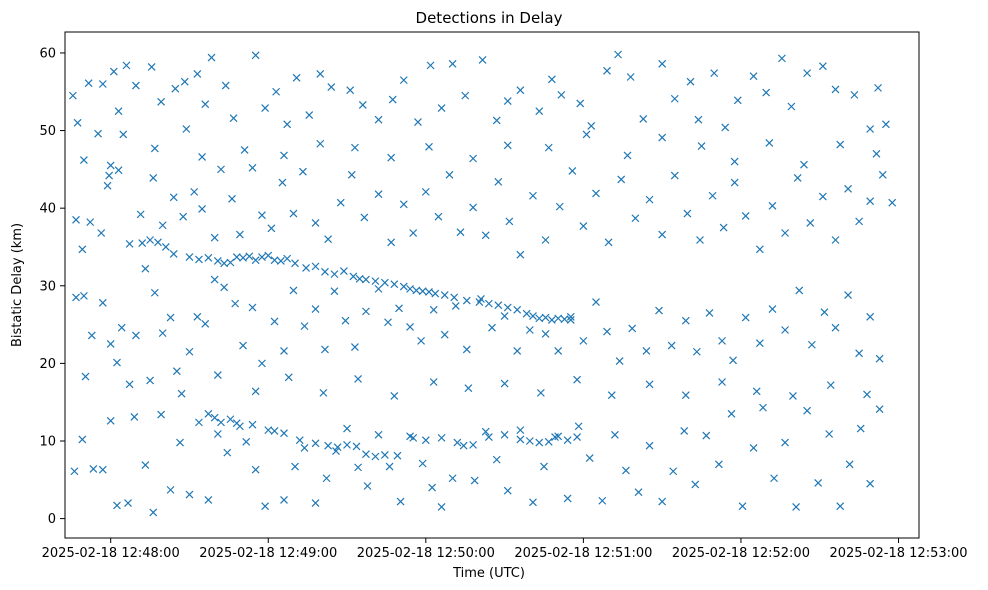 This screenshot has height=590, width=988. I want to click on y-tick-label: 50, so click(47, 131).